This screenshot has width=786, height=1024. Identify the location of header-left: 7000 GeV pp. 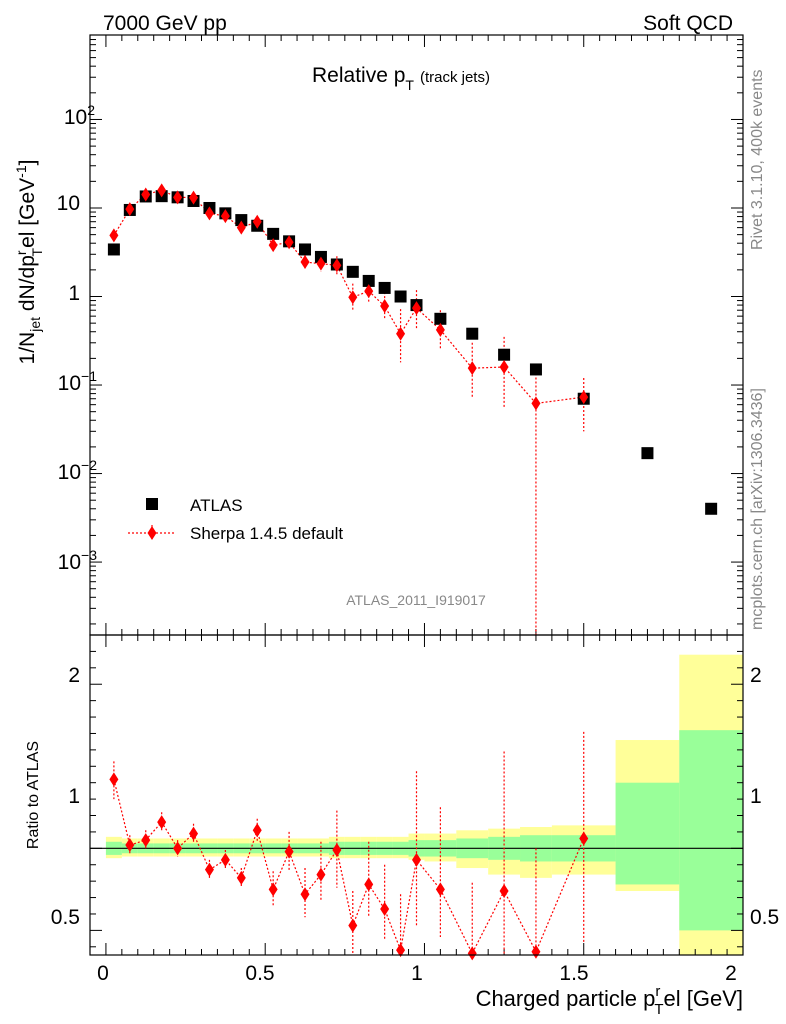
(165, 23).